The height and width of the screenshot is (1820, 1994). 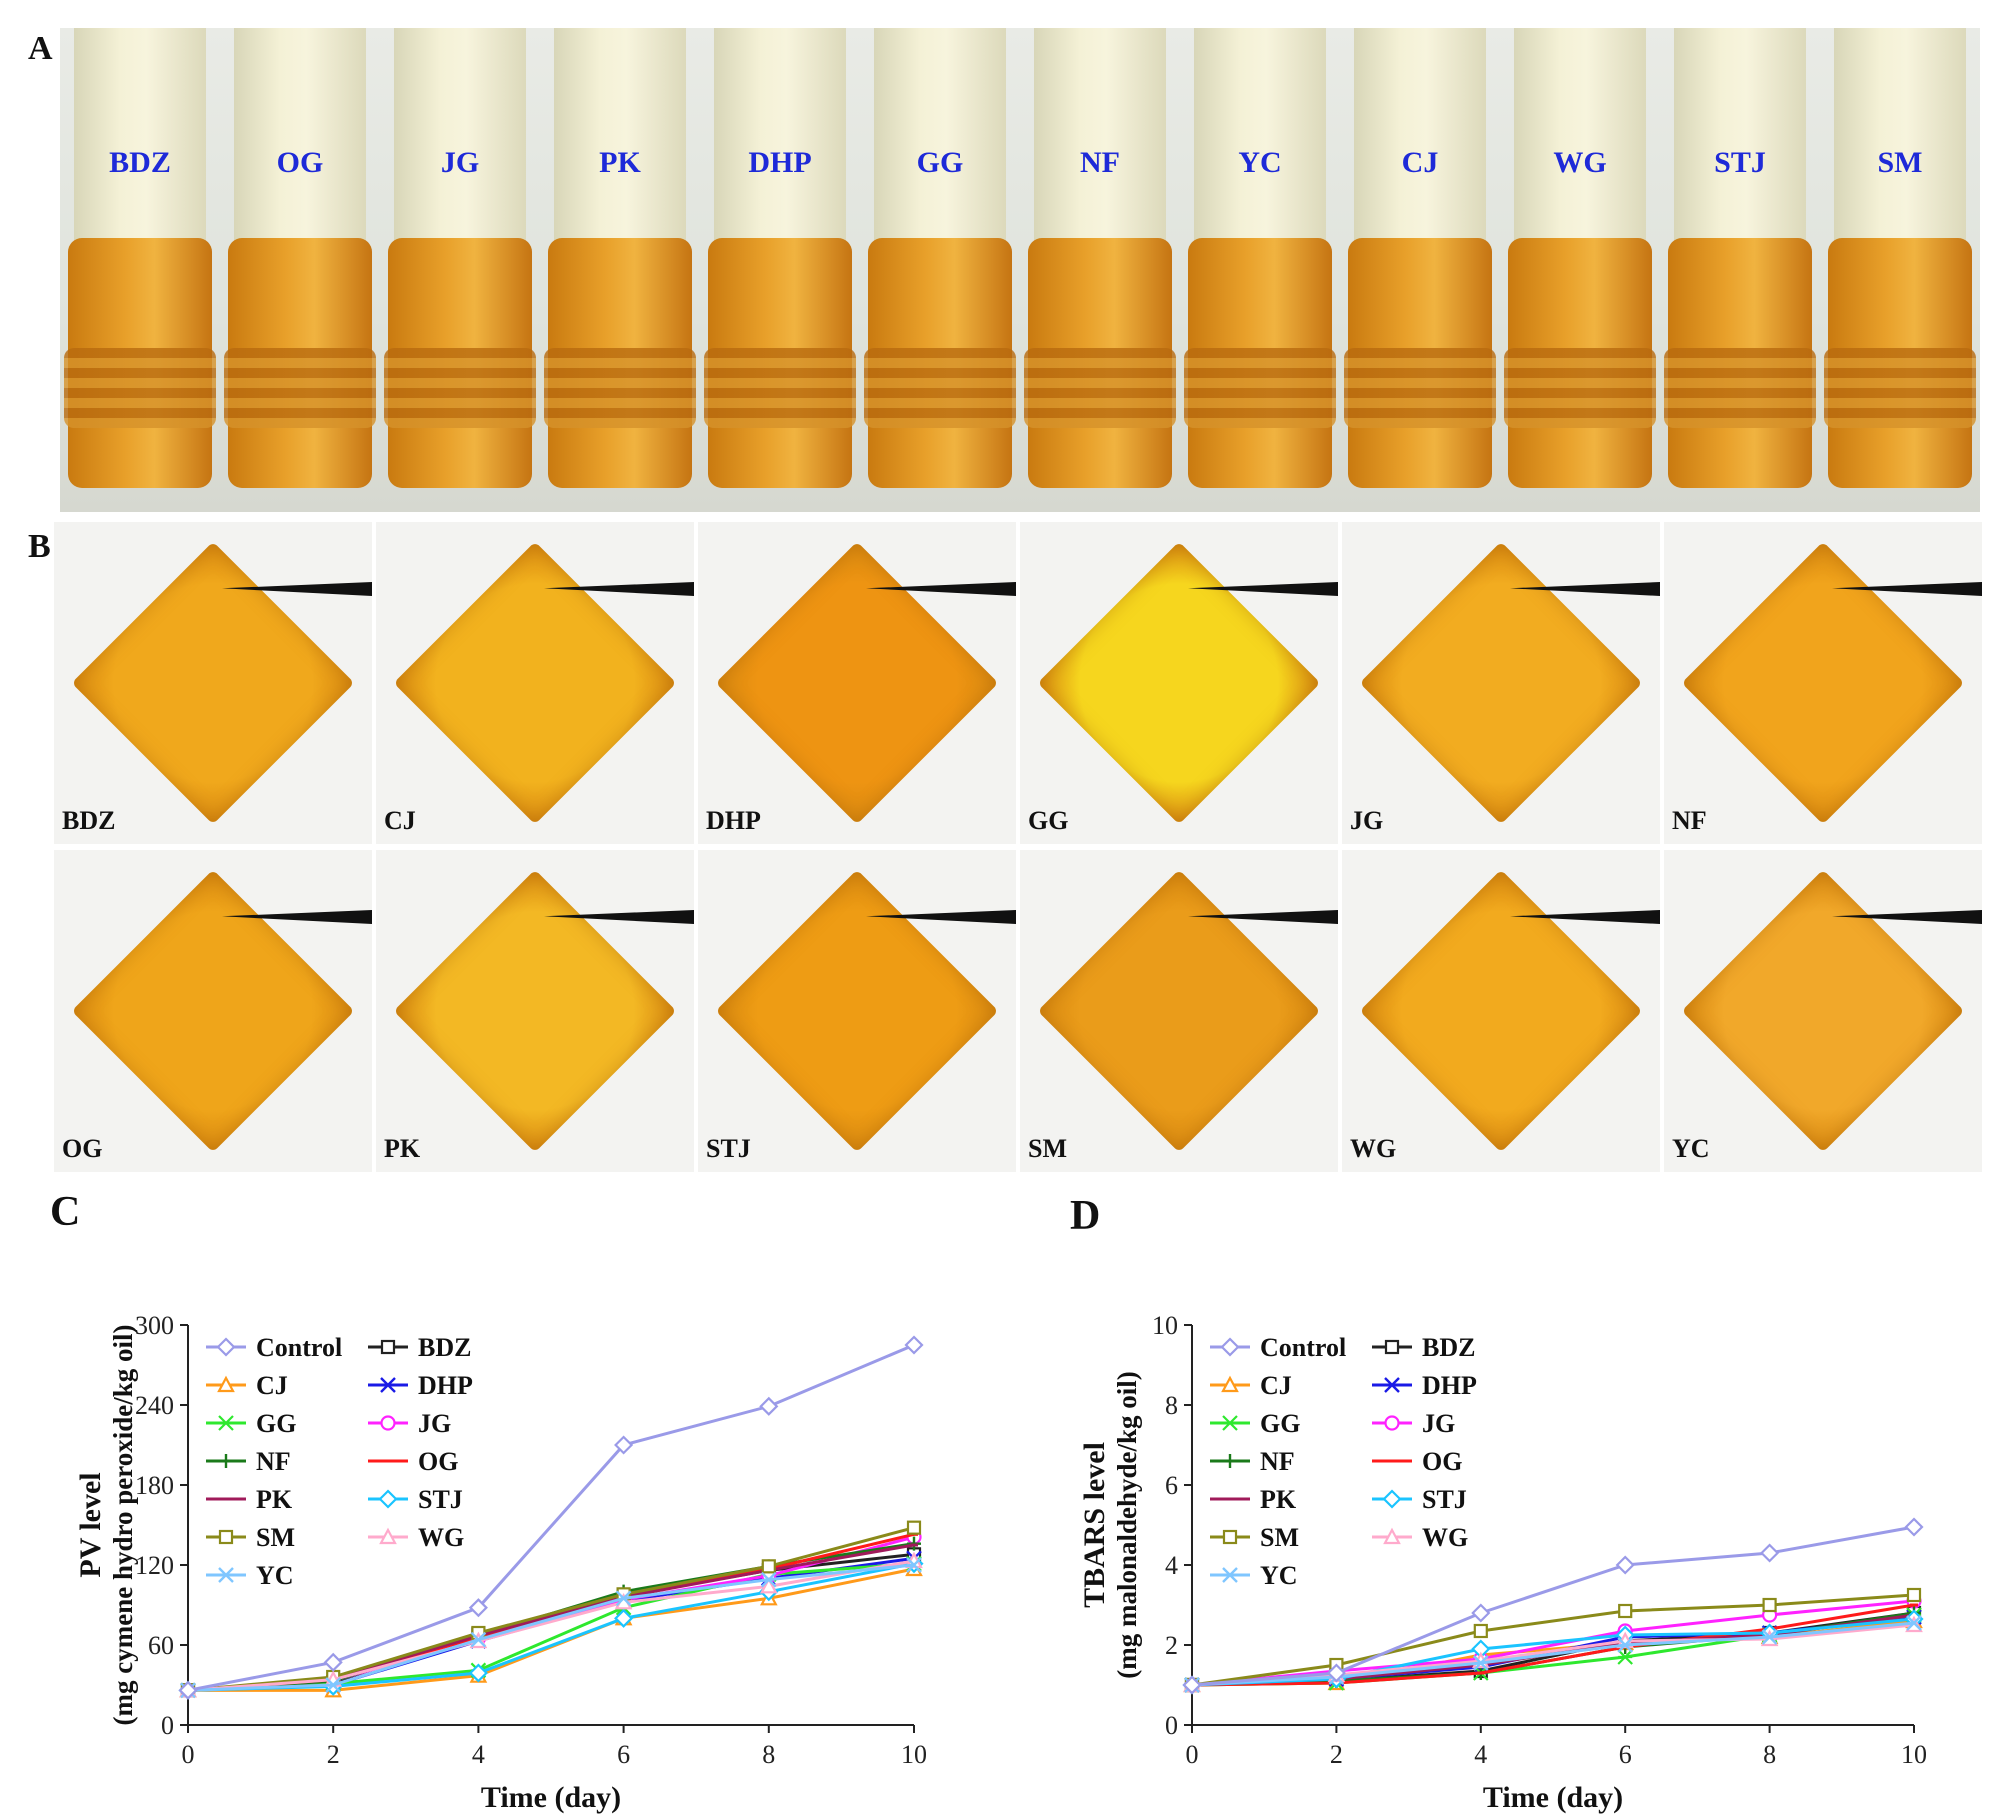 What do you see at coordinates (274, 1499) in the screenshot?
I see `legend-label: PK` at bounding box center [274, 1499].